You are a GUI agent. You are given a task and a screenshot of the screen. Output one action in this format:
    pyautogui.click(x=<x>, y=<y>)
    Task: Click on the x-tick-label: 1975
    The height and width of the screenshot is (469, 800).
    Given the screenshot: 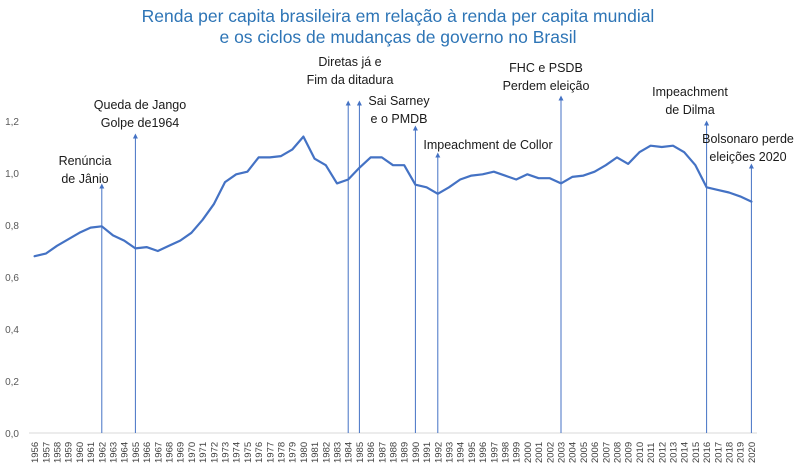 What is the action you would take?
    pyautogui.click(x=248, y=452)
    